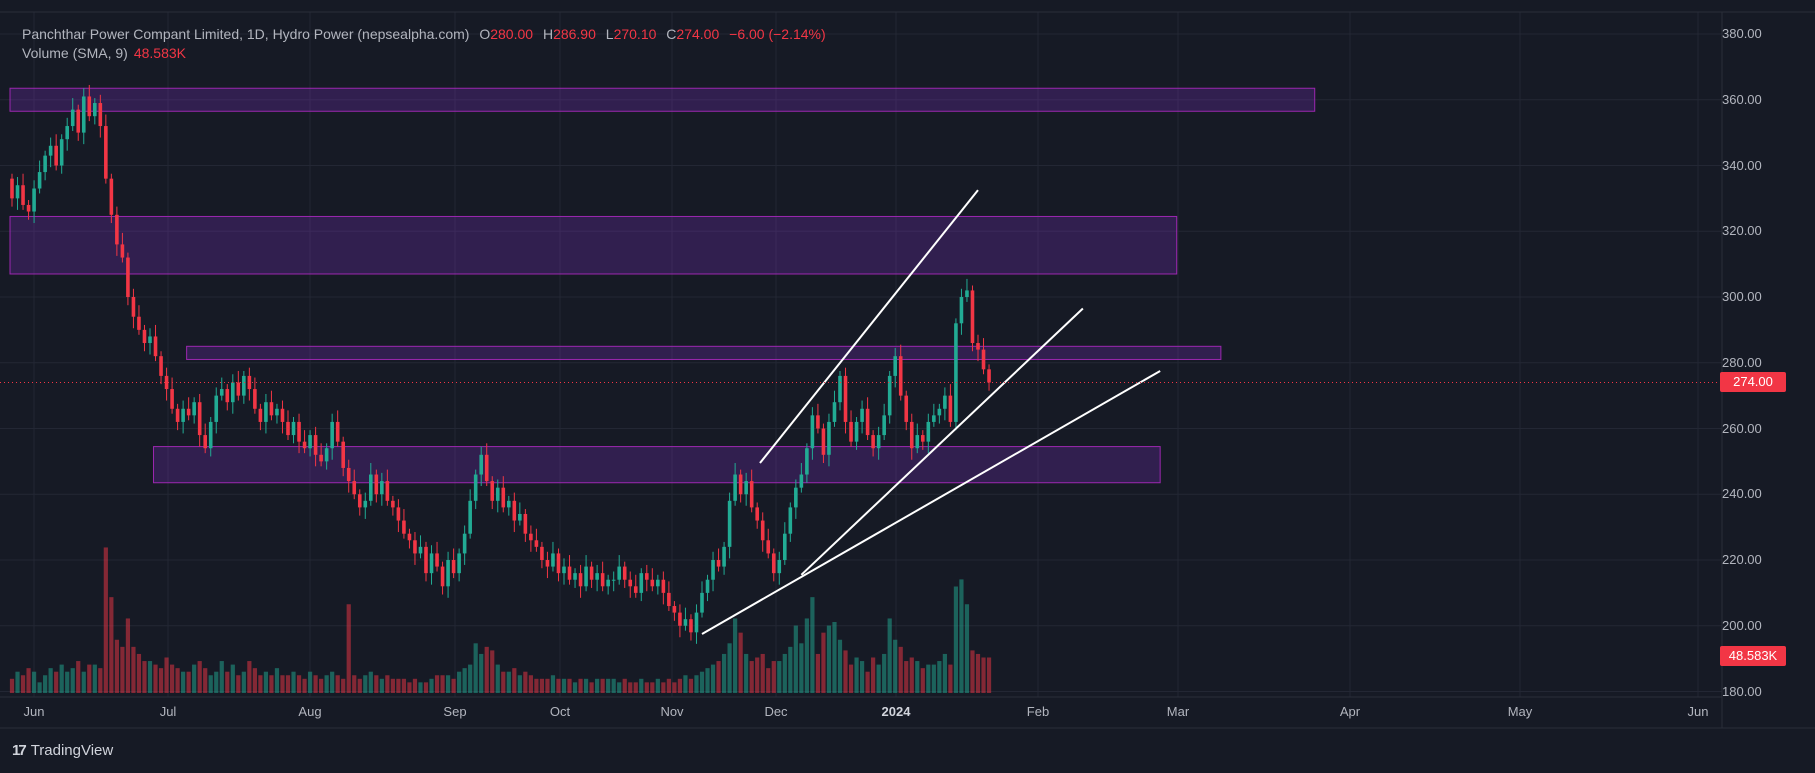 The height and width of the screenshot is (773, 1815). Describe the element at coordinates (931, 412) in the screenshot. I see `trendlines` at that location.